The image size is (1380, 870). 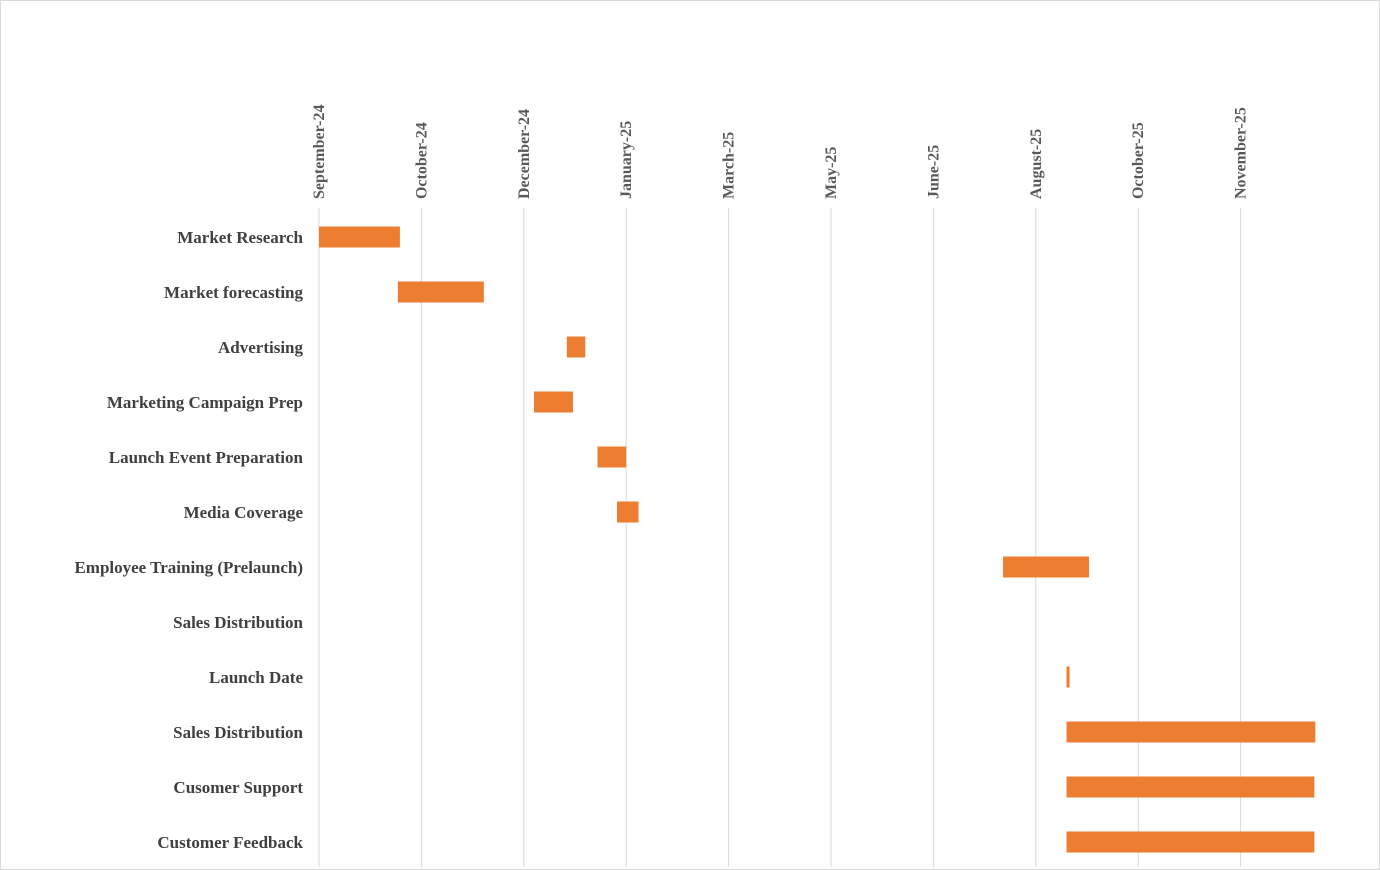 I want to click on x-tick-label: August-25, so click(x=1036, y=164).